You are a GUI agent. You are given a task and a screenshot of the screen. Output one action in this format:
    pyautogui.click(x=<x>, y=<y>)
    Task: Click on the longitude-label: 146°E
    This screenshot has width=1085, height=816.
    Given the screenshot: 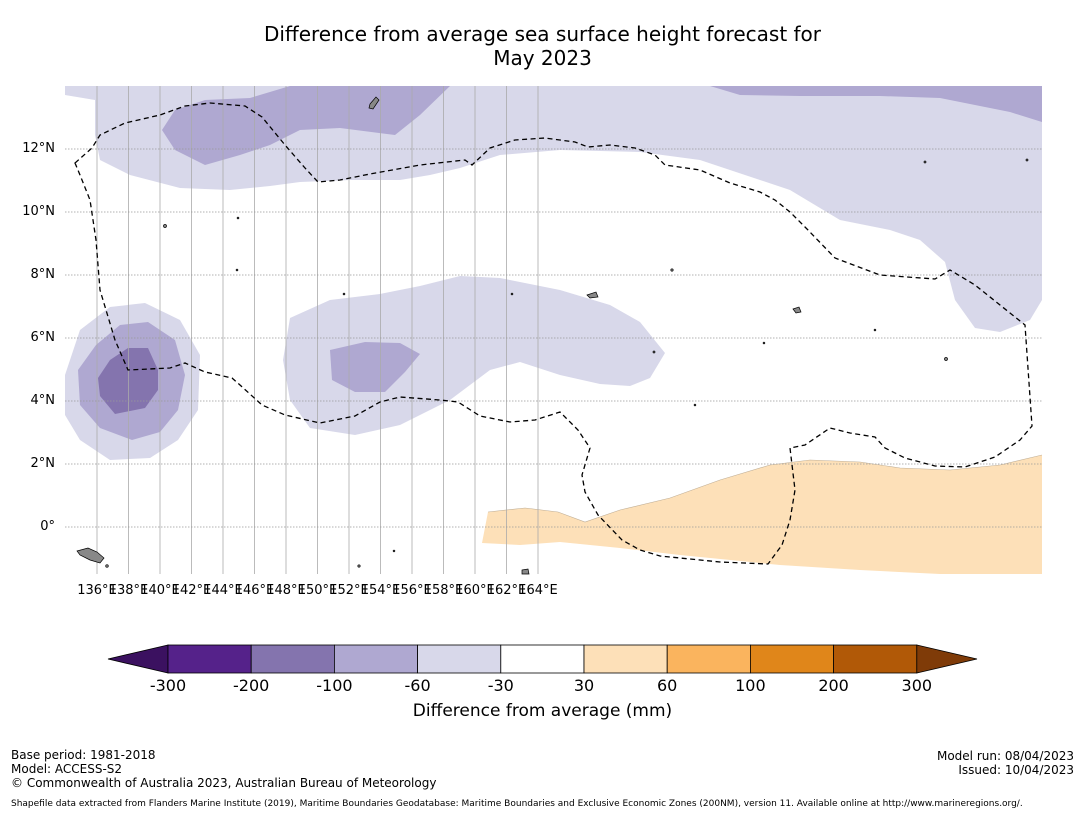 What is the action you would take?
    pyautogui.click(x=254, y=590)
    